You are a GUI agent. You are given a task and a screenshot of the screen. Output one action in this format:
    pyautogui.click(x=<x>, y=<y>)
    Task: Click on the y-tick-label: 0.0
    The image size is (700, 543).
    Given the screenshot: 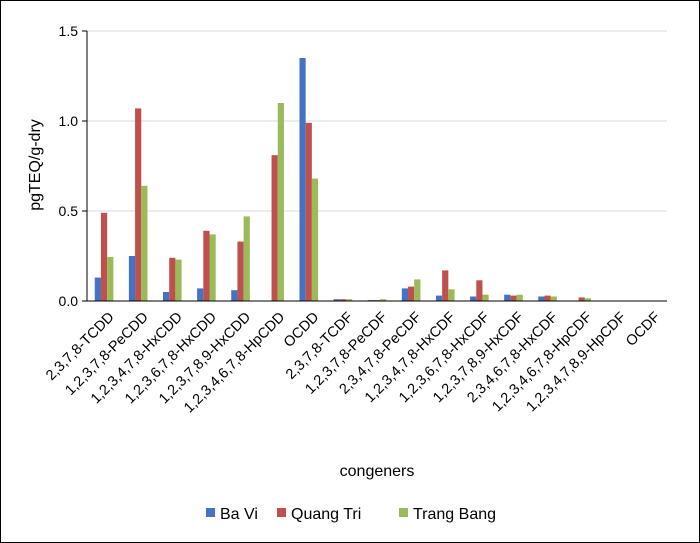 What is the action you would take?
    pyautogui.click(x=69, y=301)
    